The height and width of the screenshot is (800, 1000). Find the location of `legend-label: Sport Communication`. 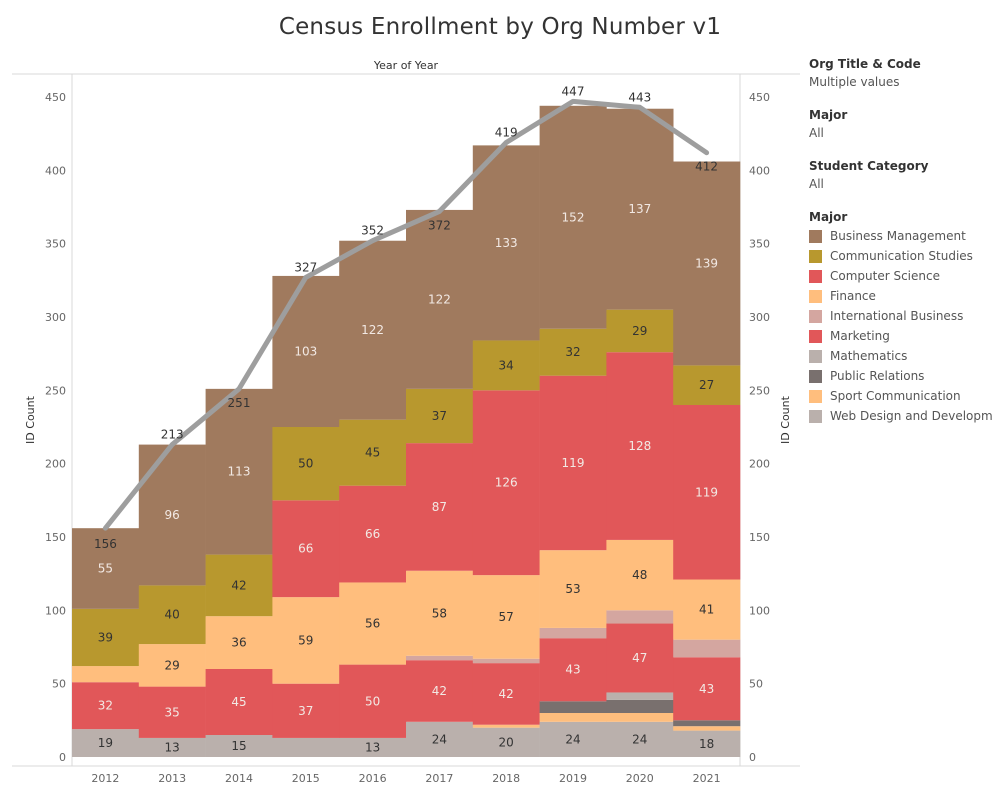

legend-label: Sport Communication is located at coordinates (895, 396).